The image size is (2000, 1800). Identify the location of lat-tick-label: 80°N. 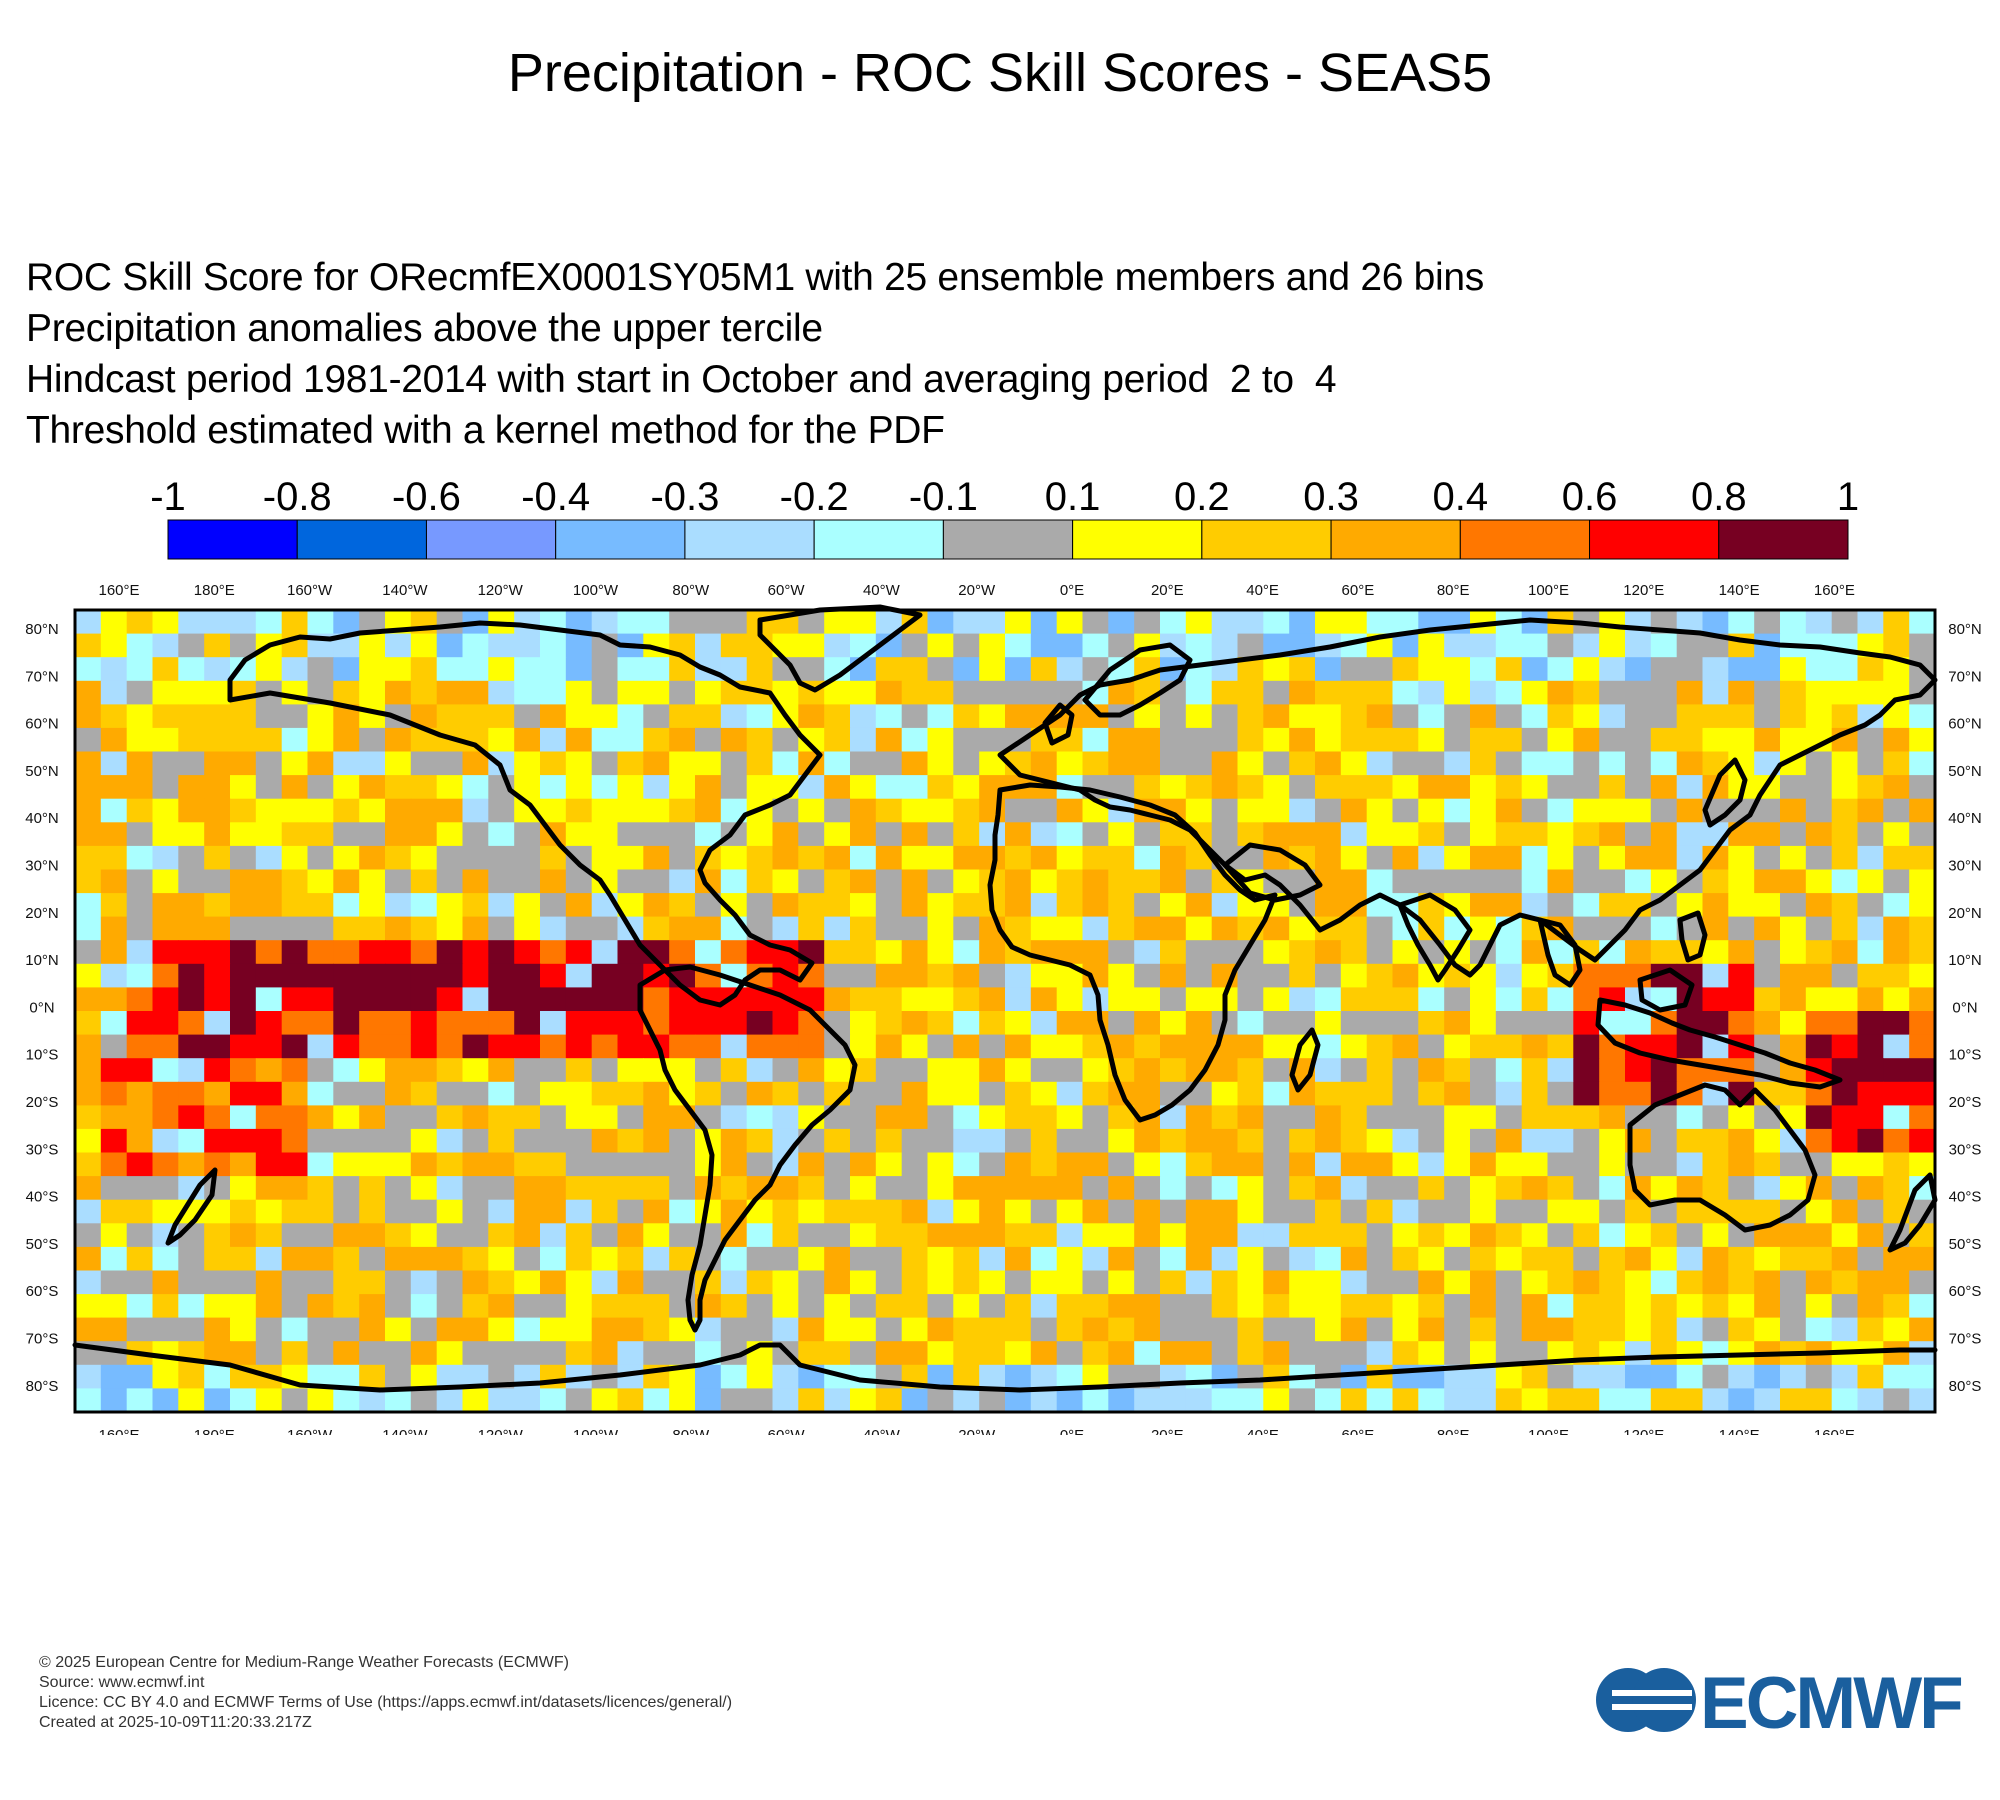
(1965, 629).